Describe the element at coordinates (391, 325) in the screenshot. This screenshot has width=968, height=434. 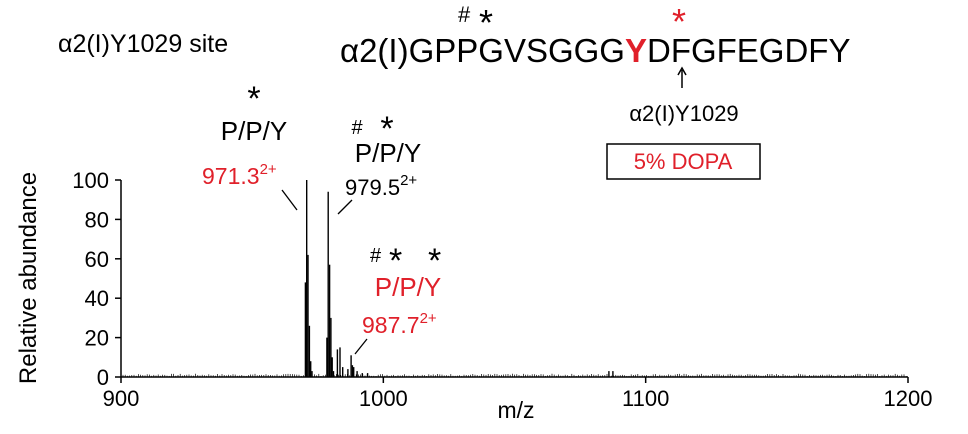
I see `peak3-mz-value: 987.7` at that location.